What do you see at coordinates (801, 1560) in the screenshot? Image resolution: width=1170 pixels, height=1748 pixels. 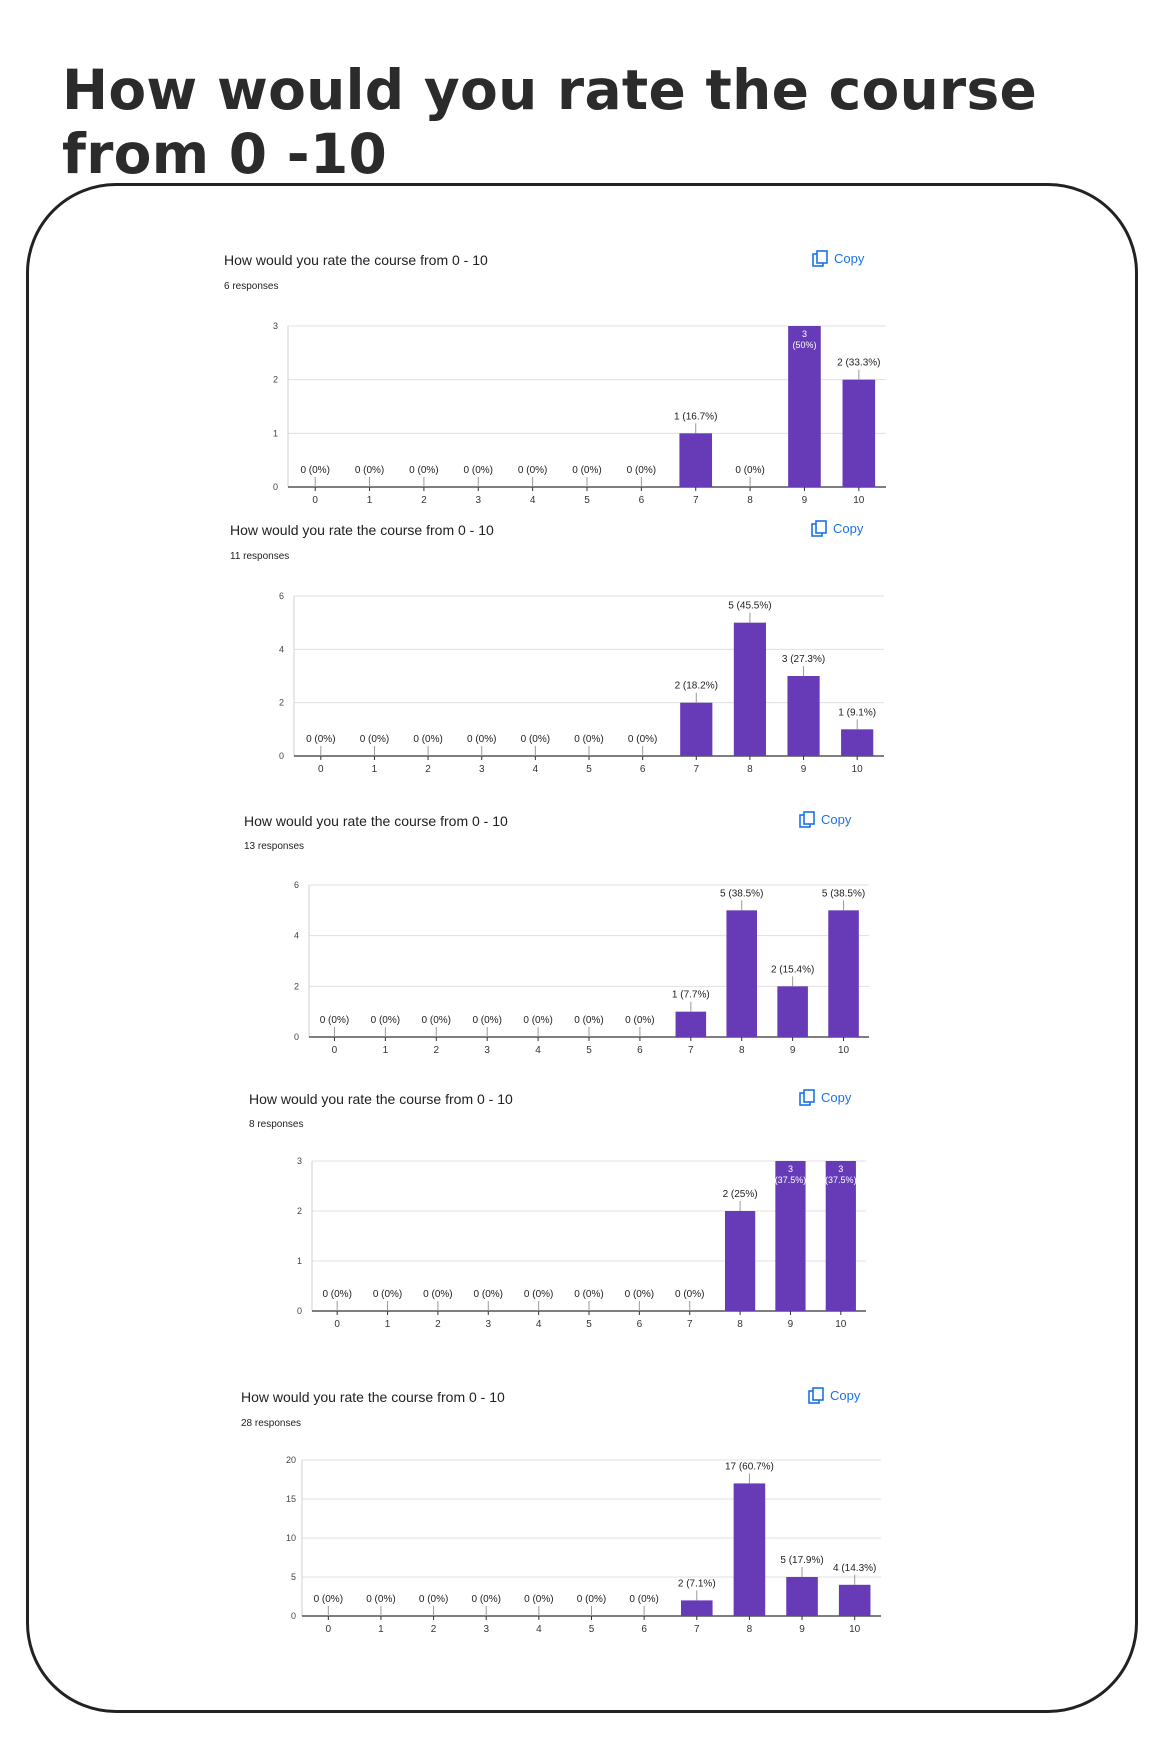 I see `data-label: 5 (17.9%)` at bounding box center [801, 1560].